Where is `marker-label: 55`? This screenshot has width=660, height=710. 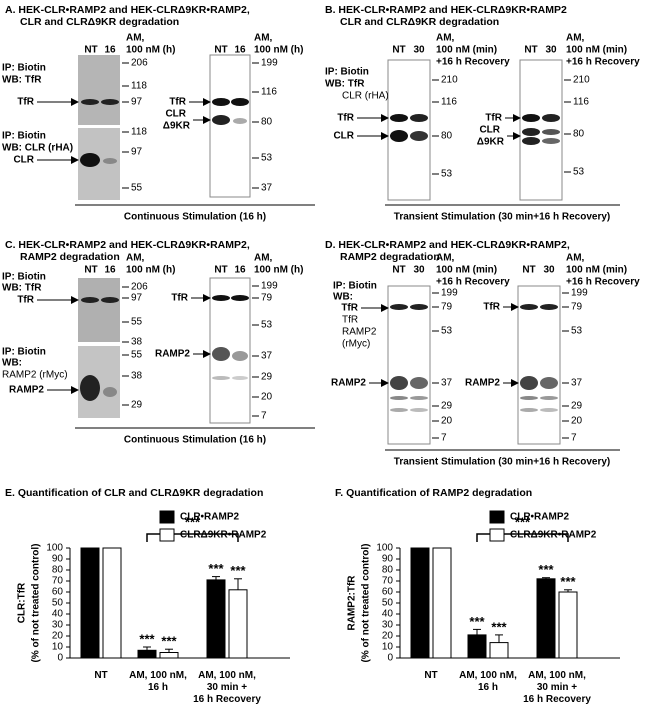
marker-label: 55 is located at coordinates (137, 188).